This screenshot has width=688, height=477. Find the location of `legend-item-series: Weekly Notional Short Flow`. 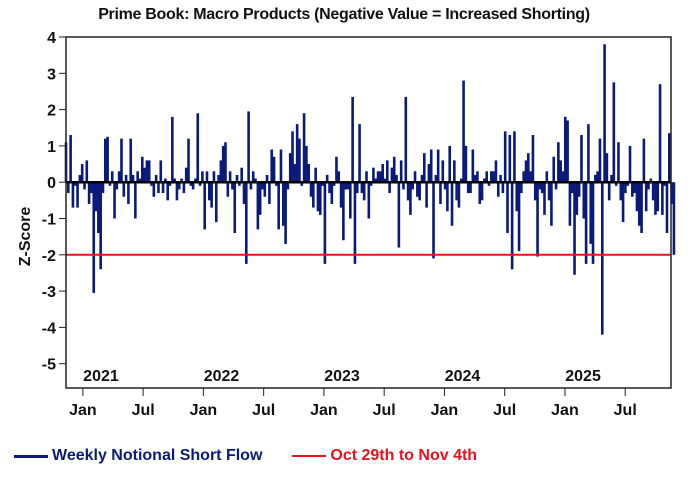

legend-item-series: Weekly Notional Short Flow is located at coordinates (138, 456).